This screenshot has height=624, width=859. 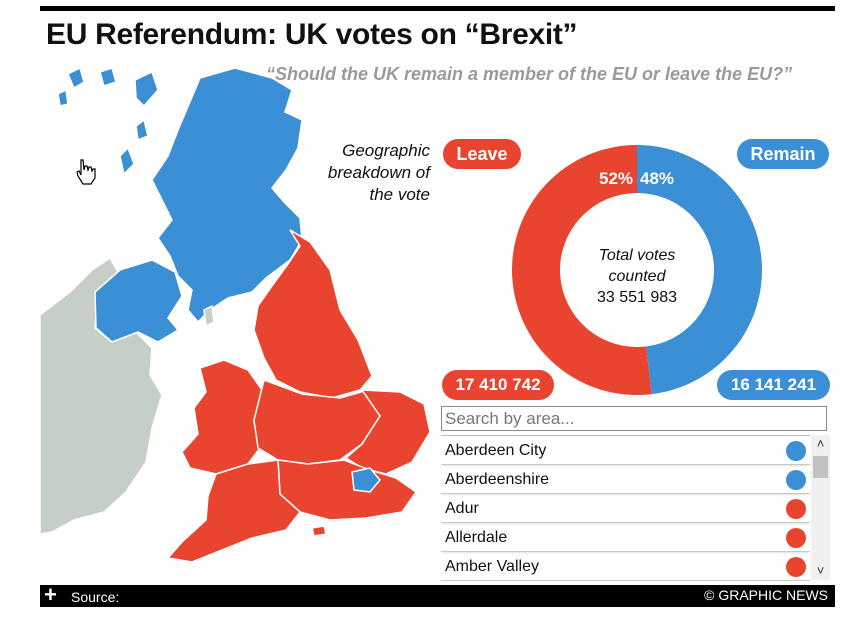 What do you see at coordinates (638, 276) in the screenshot?
I see `center-label-line: counted` at bounding box center [638, 276].